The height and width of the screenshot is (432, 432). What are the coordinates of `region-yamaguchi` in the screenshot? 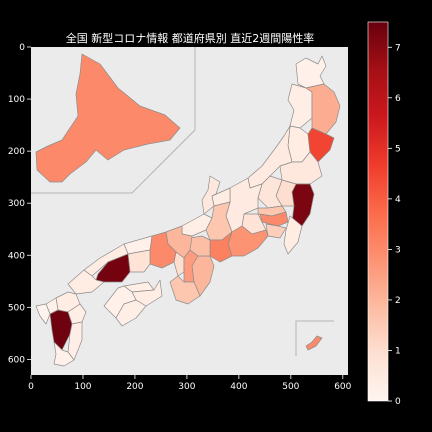 It's located at (86, 282).